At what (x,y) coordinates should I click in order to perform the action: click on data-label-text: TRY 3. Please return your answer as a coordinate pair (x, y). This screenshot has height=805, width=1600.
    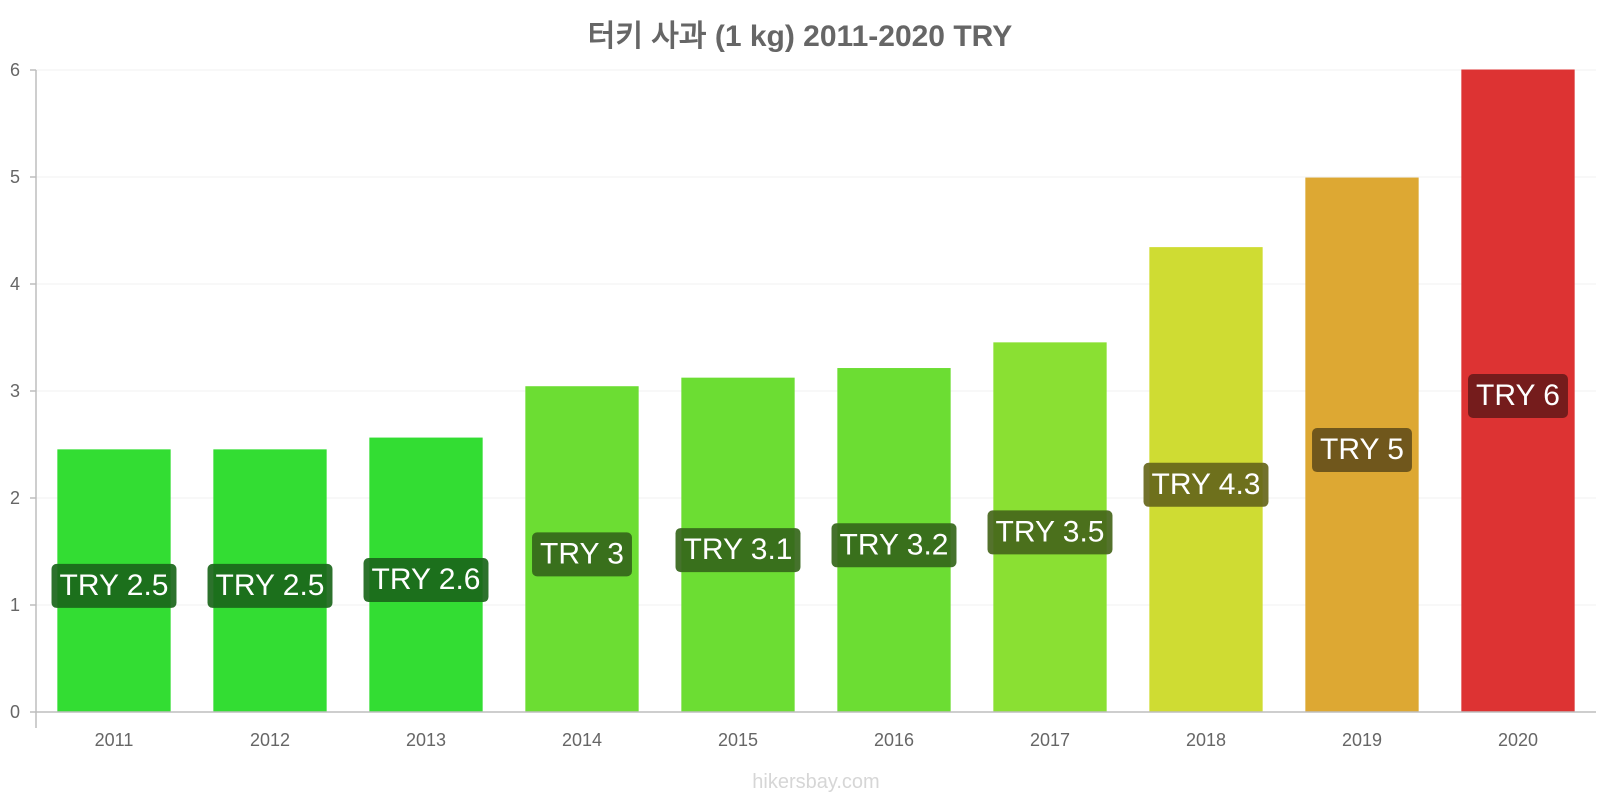
    Looking at the image, I should click on (582, 553).